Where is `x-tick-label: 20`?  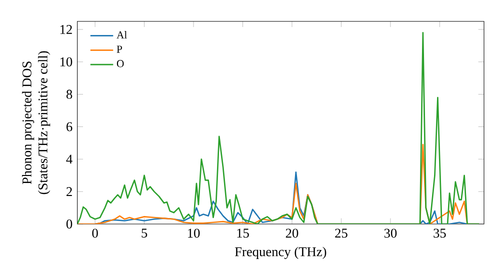 x-tick-label: 20 is located at coordinates (292, 233).